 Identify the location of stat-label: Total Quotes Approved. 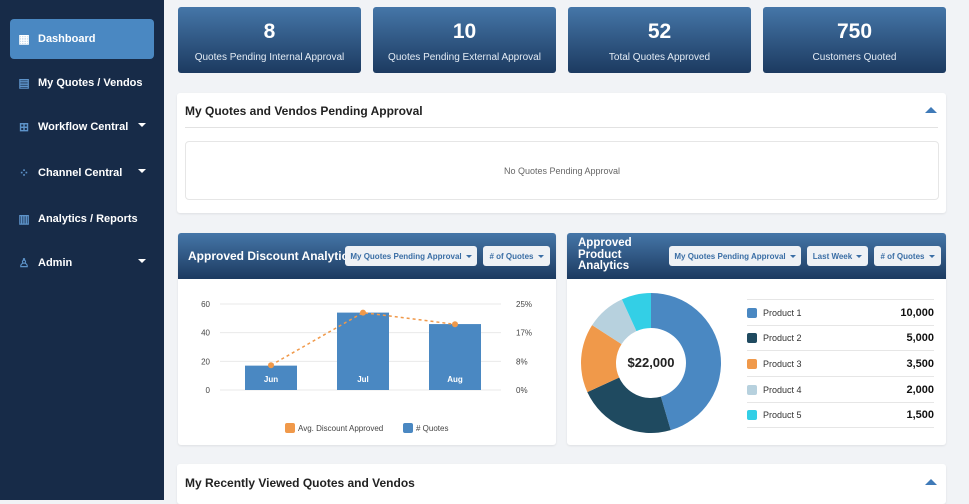
(659, 57).